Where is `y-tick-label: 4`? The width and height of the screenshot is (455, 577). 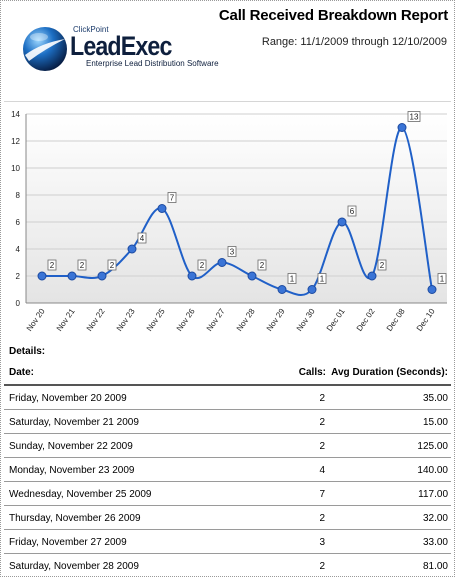 y-tick-label: 4 is located at coordinates (18, 249).